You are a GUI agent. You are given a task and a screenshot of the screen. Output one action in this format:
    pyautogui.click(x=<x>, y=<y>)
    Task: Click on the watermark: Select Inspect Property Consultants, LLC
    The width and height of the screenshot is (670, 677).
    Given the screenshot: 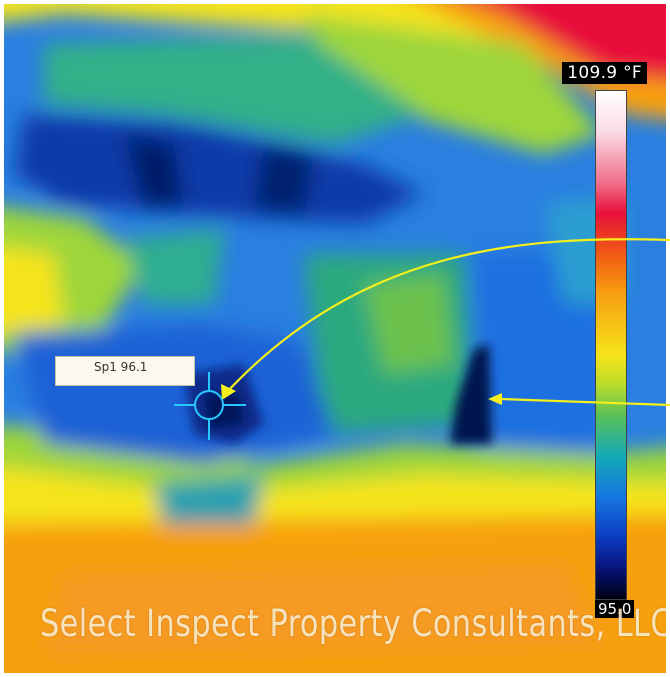 What is the action you would take?
    pyautogui.click(x=353, y=623)
    